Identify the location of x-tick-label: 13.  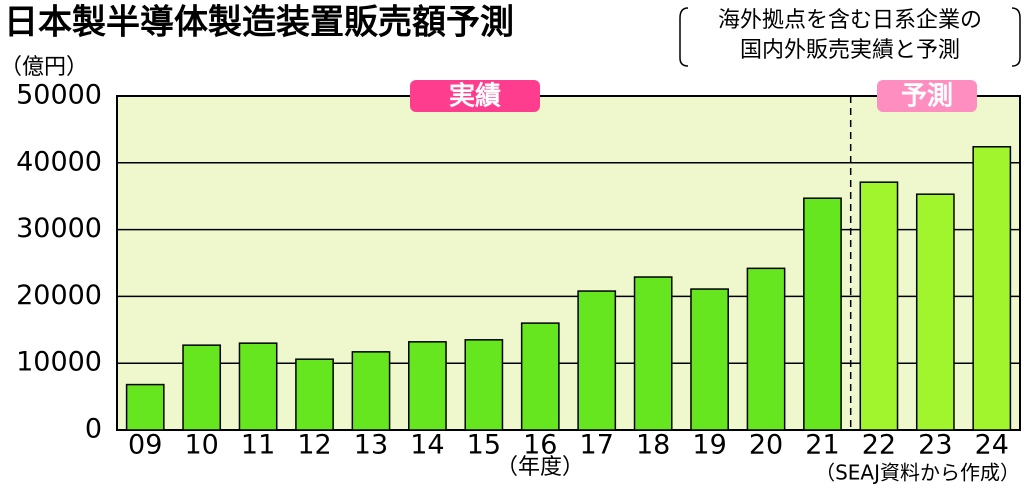
(371, 445).